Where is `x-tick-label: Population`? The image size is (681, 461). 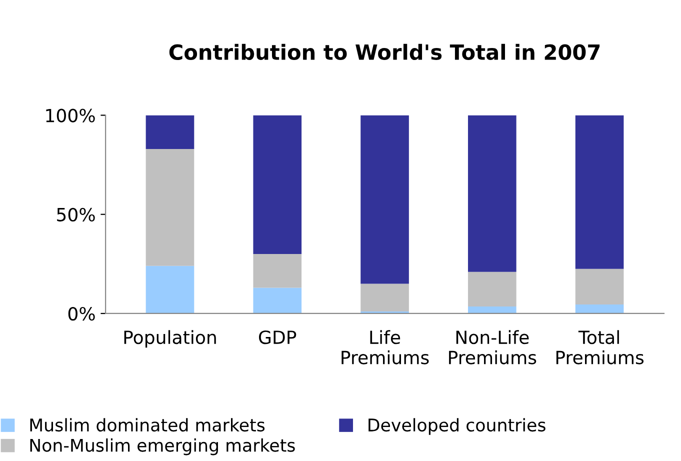 x-tick-label: Population is located at coordinates (170, 339).